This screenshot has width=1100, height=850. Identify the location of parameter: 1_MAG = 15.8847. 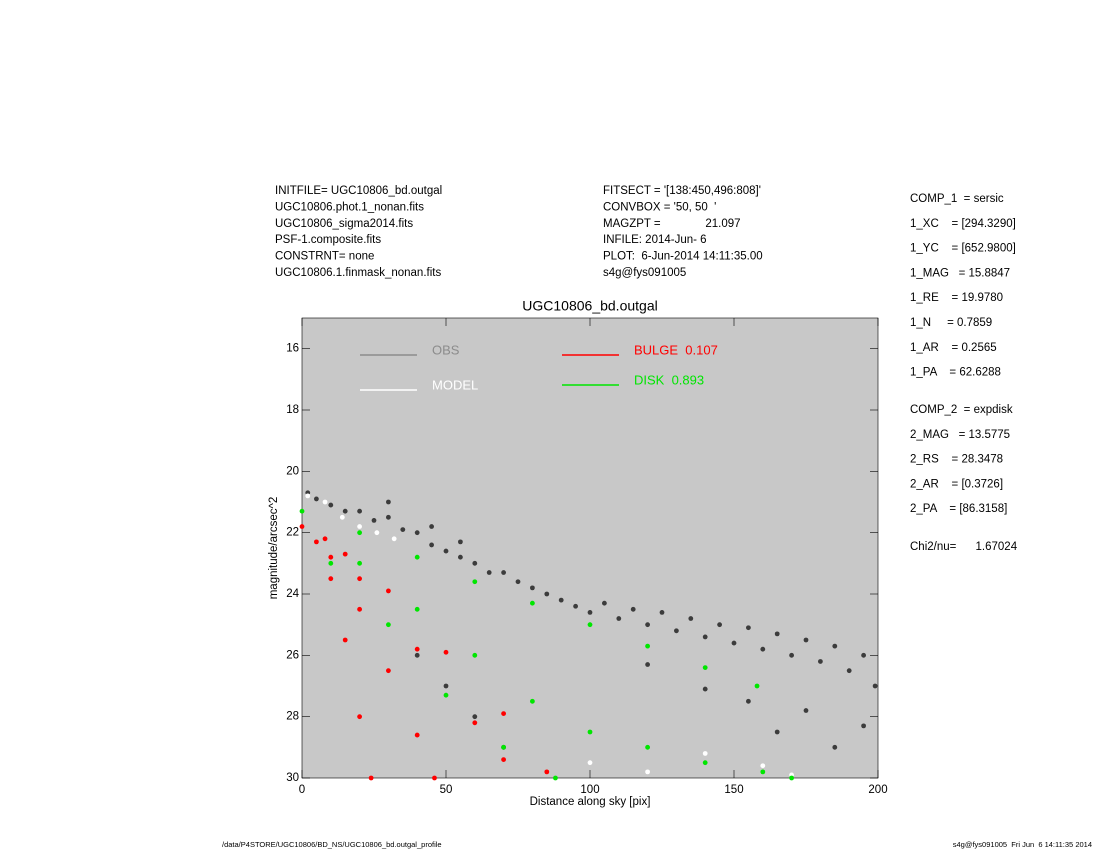
(960, 273).